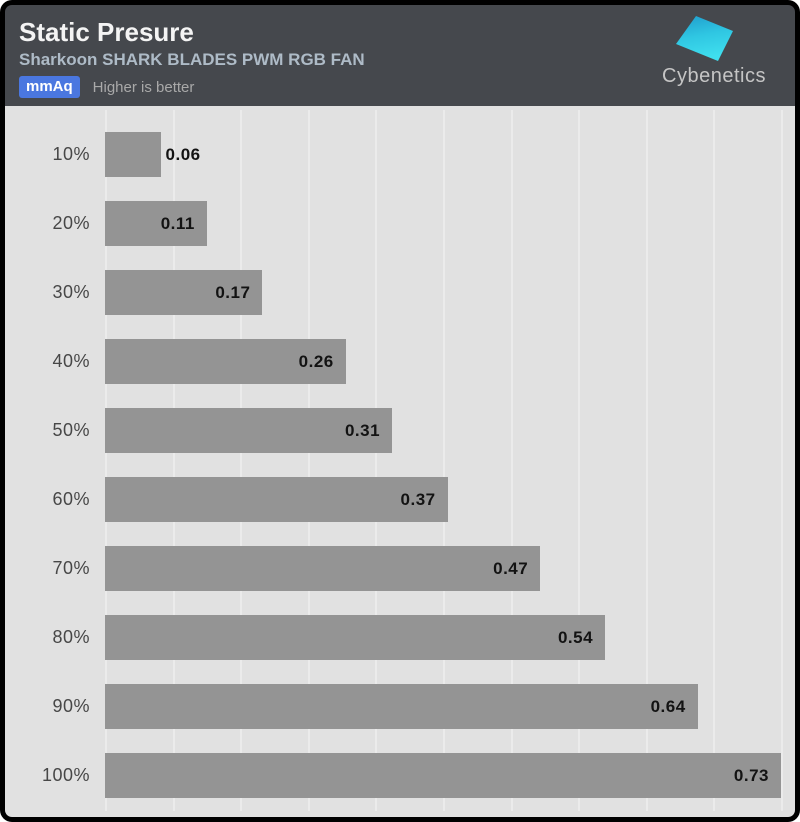  I want to click on value-label: 0.31, so click(362, 430).